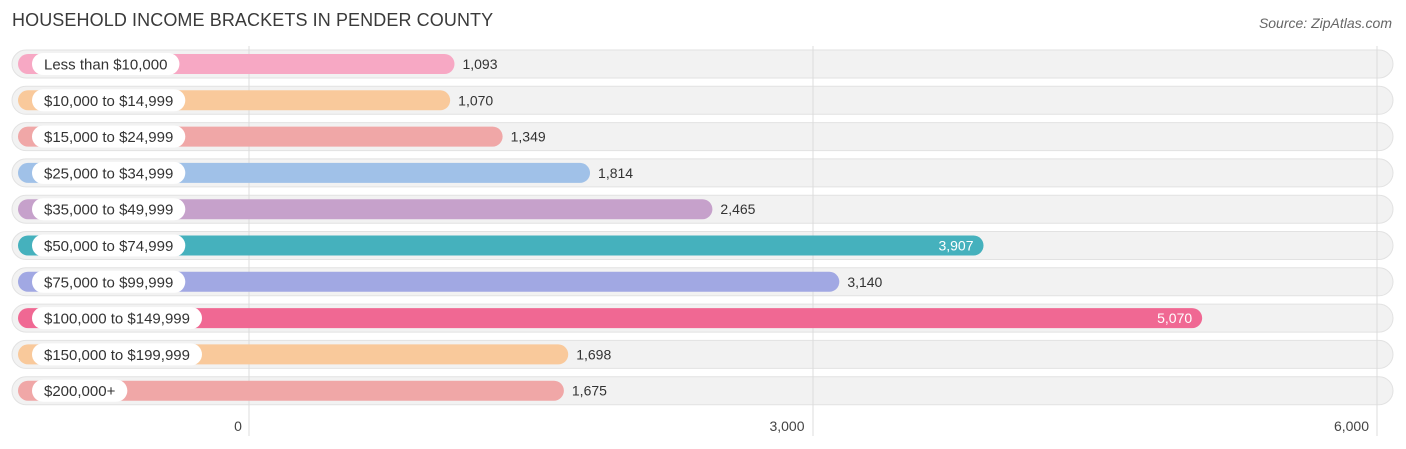  What do you see at coordinates (955, 246) in the screenshot?
I see `value-label: 3,907` at bounding box center [955, 246].